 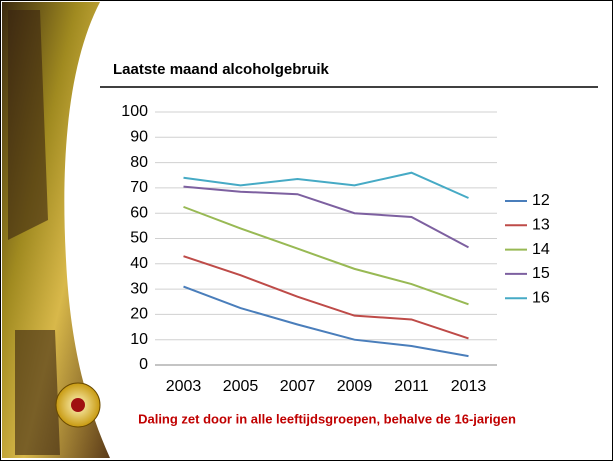 What do you see at coordinates (411, 386) in the screenshot?
I see `x-tick-label: 2011` at bounding box center [411, 386].